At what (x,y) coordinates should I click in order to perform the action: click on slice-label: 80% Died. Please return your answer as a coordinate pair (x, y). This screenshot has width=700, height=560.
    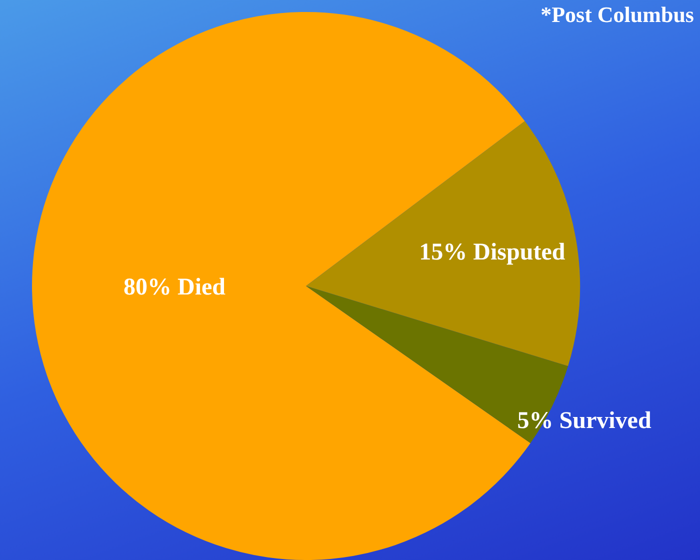
    Looking at the image, I should click on (175, 287).